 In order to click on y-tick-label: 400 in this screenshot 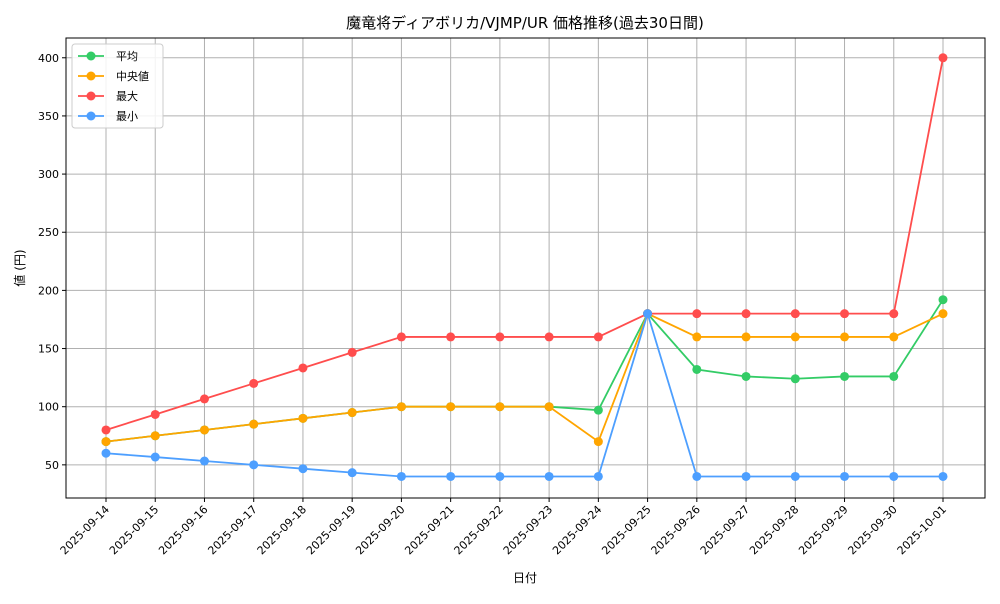, I will do `click(48, 58)`.